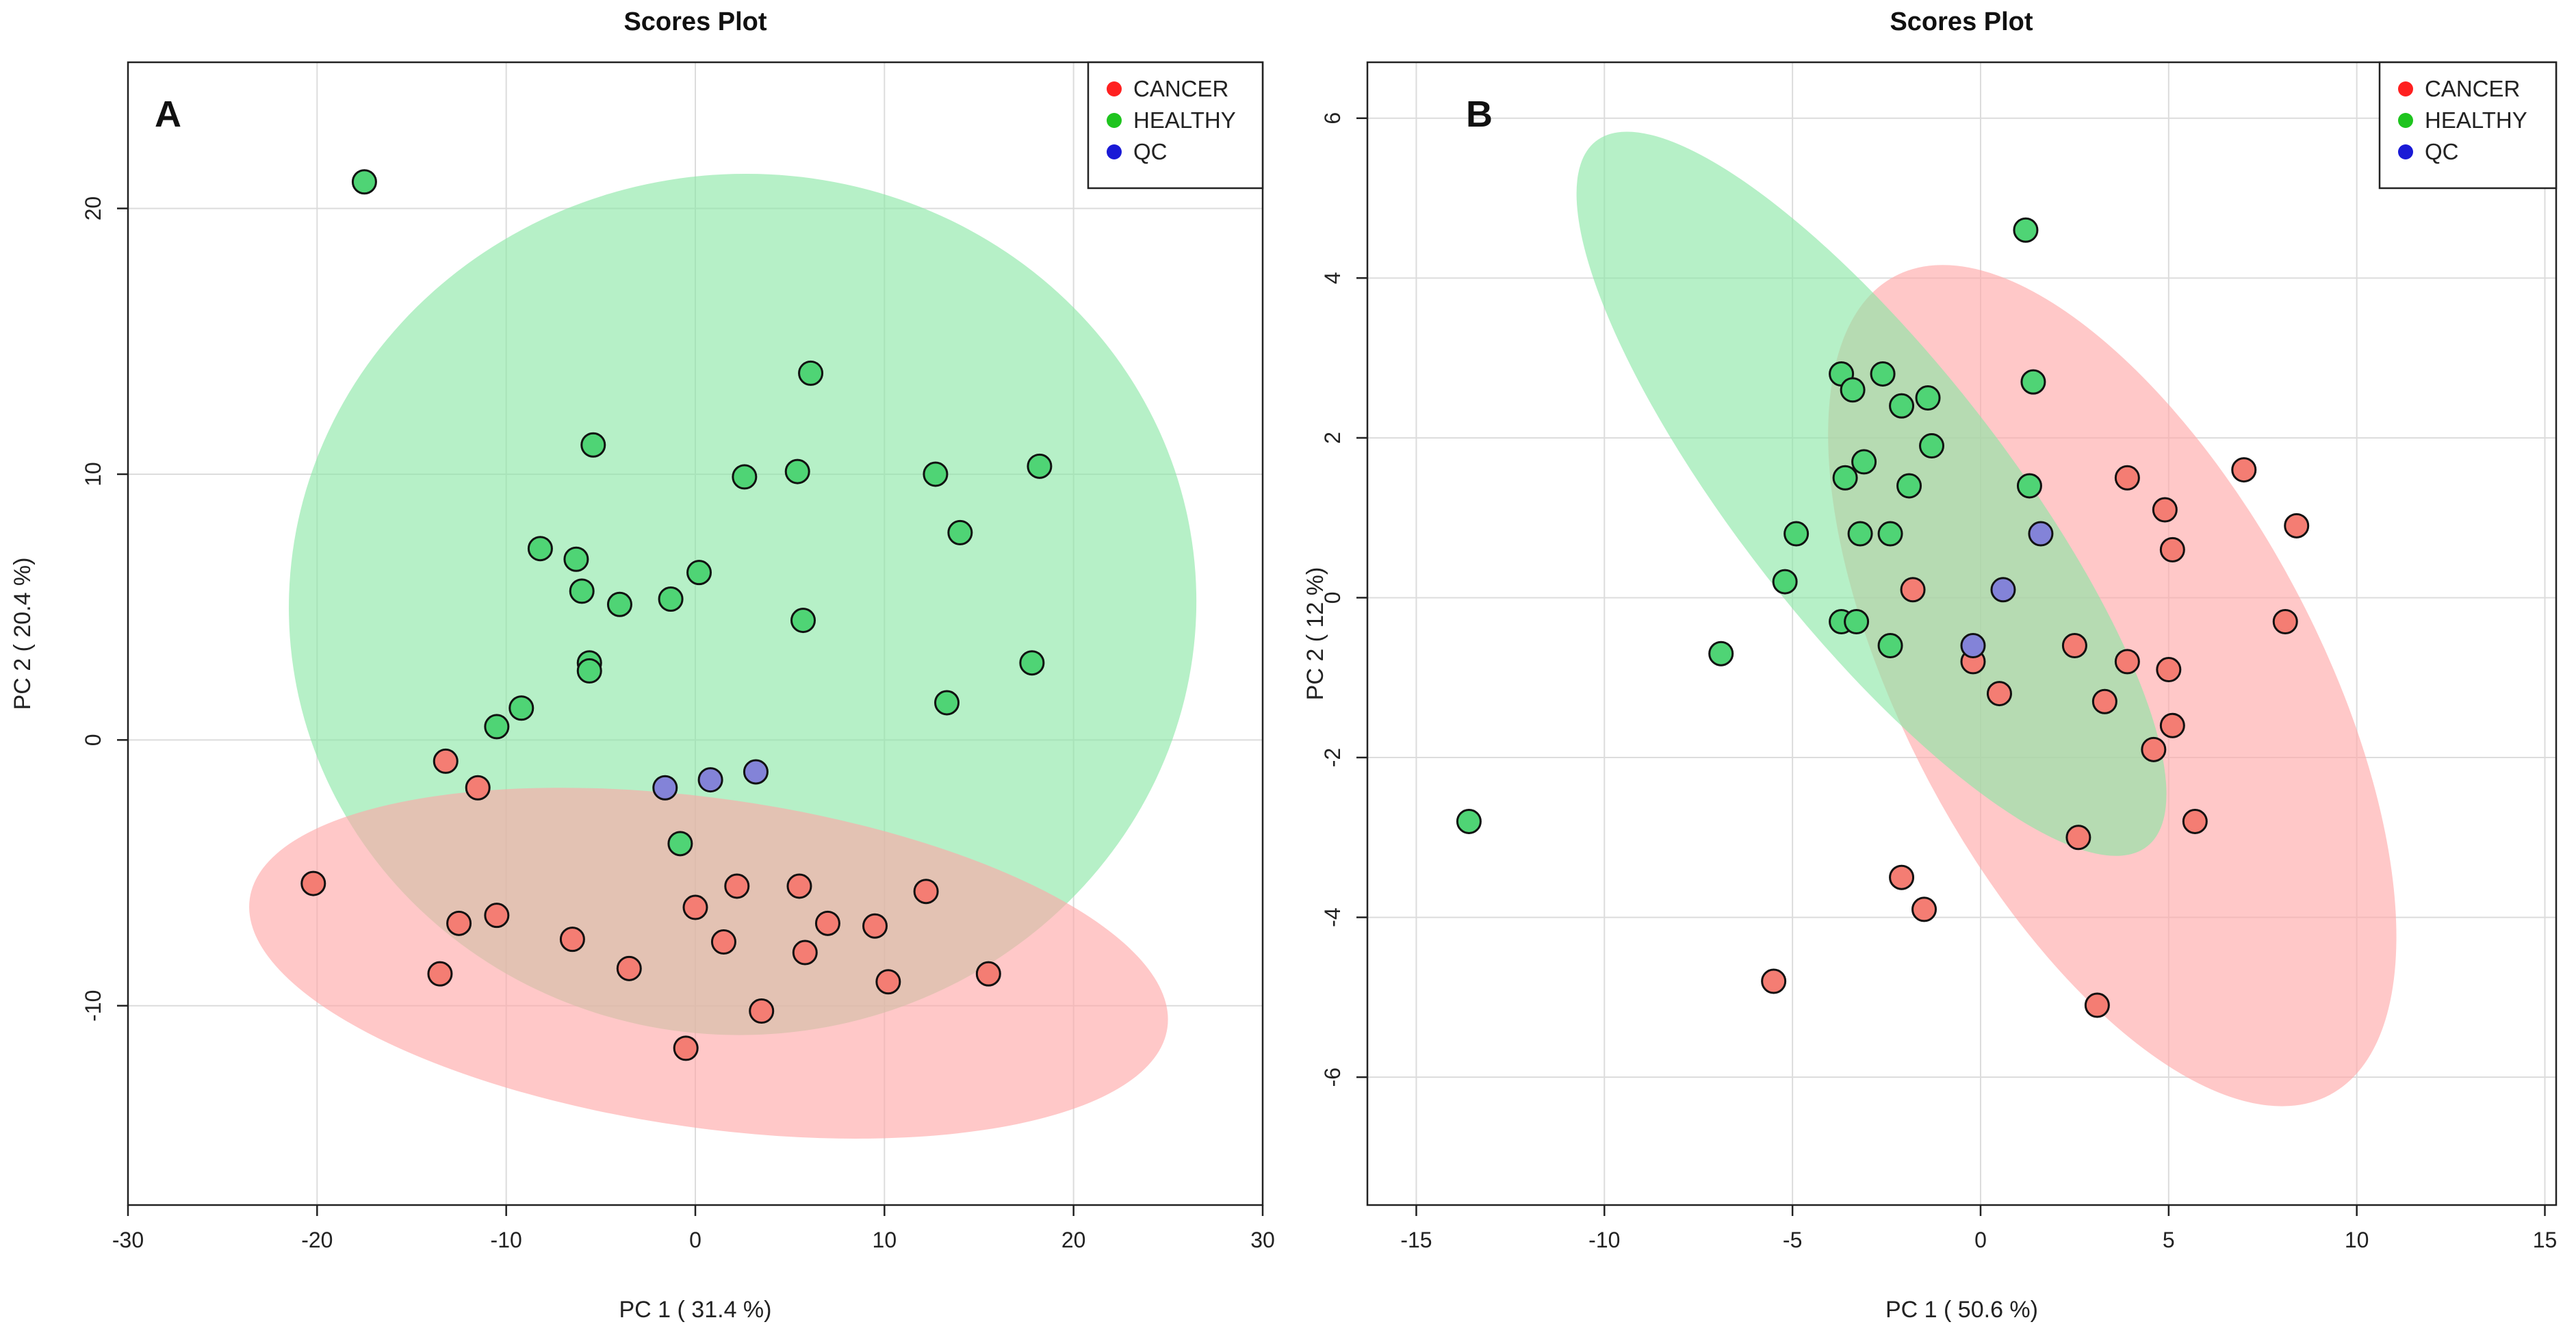 The height and width of the screenshot is (1333, 2576). I want to click on legend-label-cancer: CANCER, so click(1180, 88).